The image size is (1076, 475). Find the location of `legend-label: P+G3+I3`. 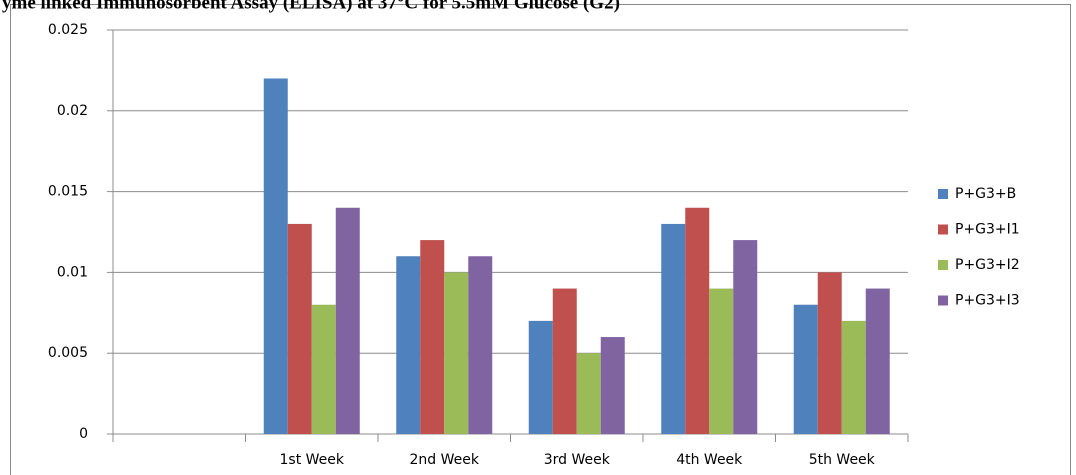

legend-label: P+G3+I3 is located at coordinates (987, 301).